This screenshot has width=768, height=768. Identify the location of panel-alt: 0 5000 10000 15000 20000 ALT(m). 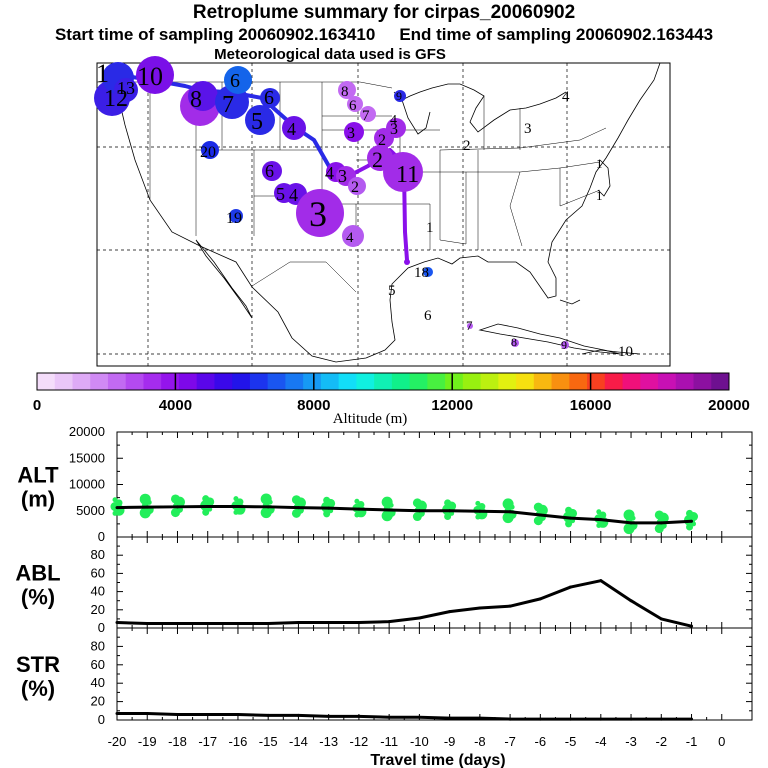
(385, 484).